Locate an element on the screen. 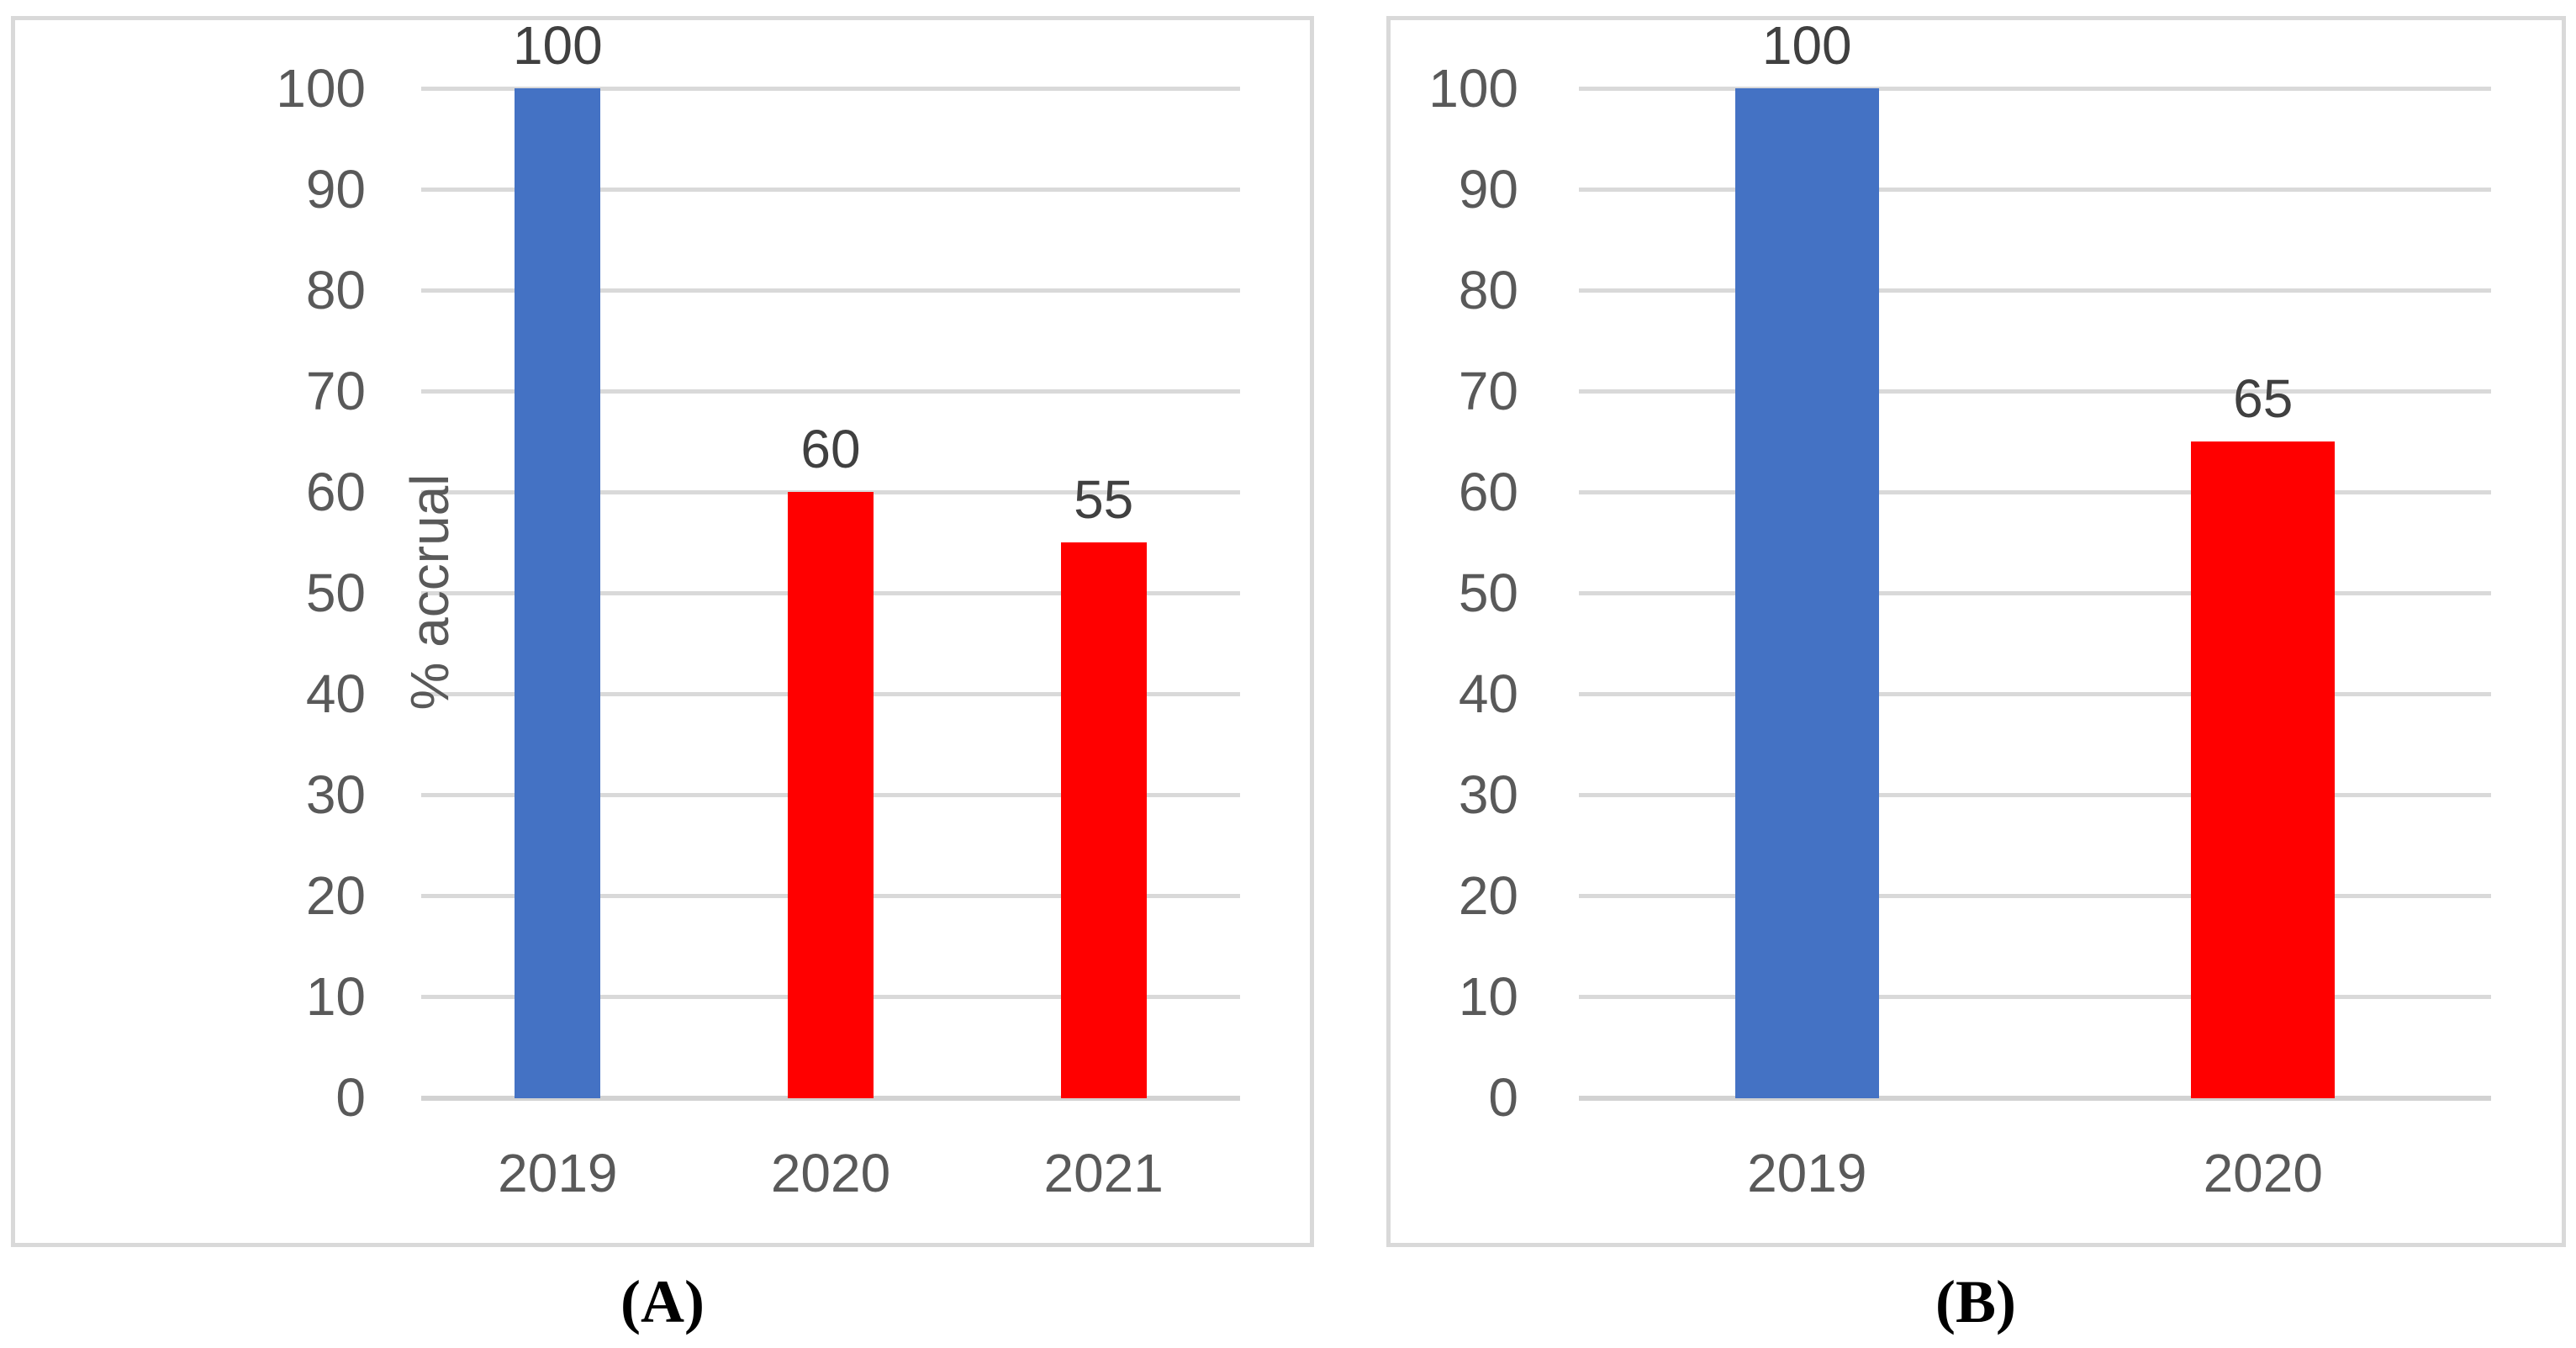  y-axis-title: % accrual is located at coordinates (429, 592).